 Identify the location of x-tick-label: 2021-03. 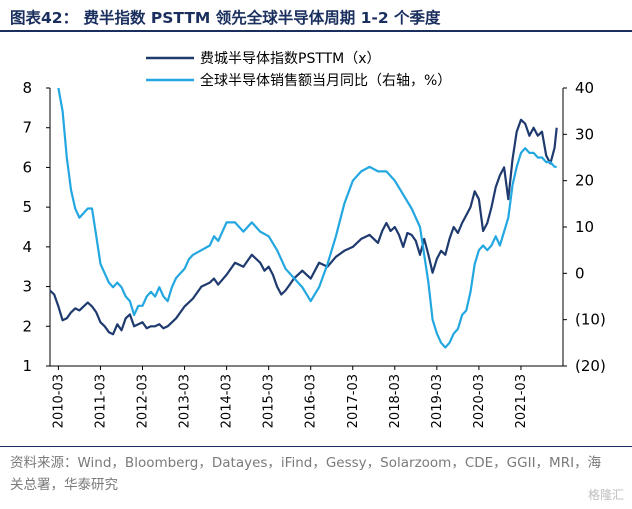
(521, 401).